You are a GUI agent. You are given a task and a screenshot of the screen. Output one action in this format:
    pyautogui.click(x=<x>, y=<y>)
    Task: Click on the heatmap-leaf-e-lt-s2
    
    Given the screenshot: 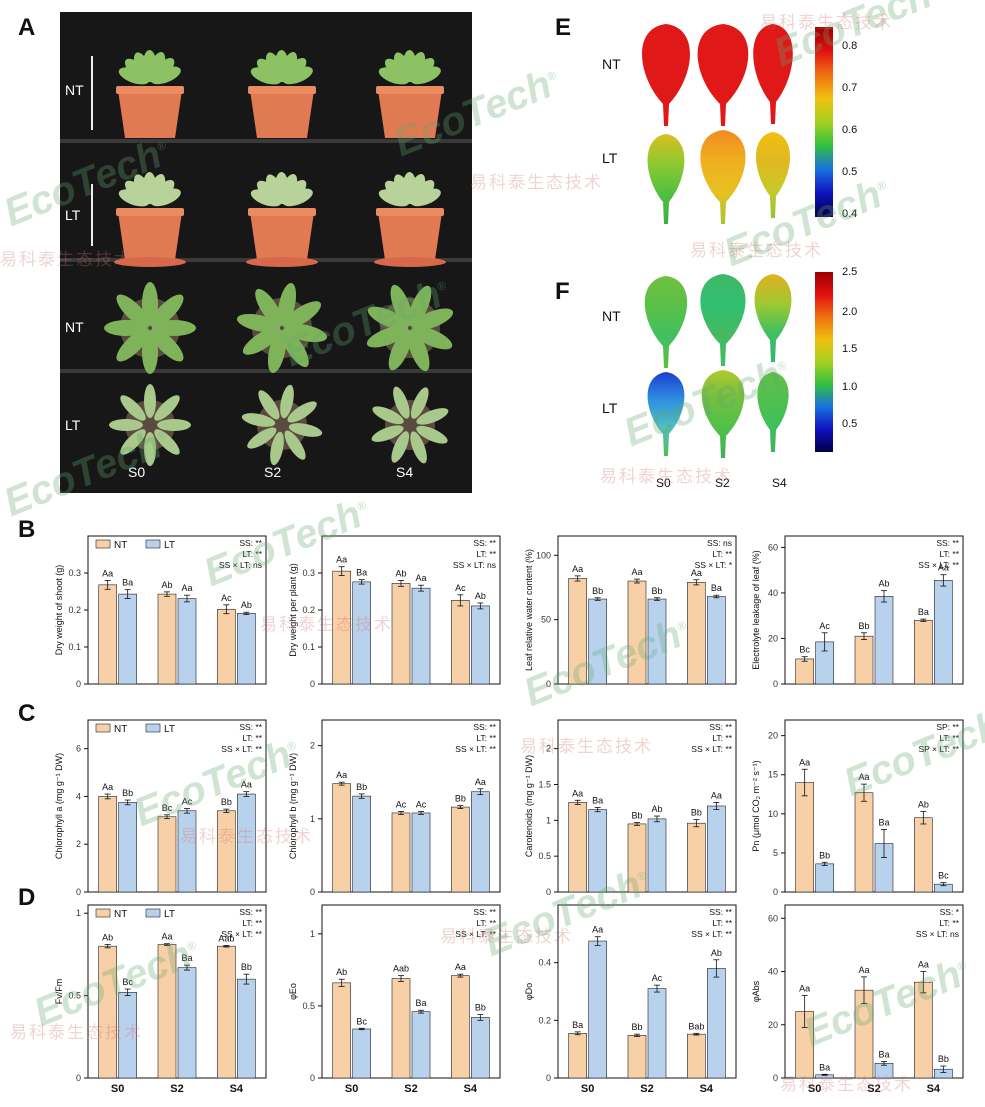 What is the action you would take?
    pyautogui.click(x=723, y=177)
    